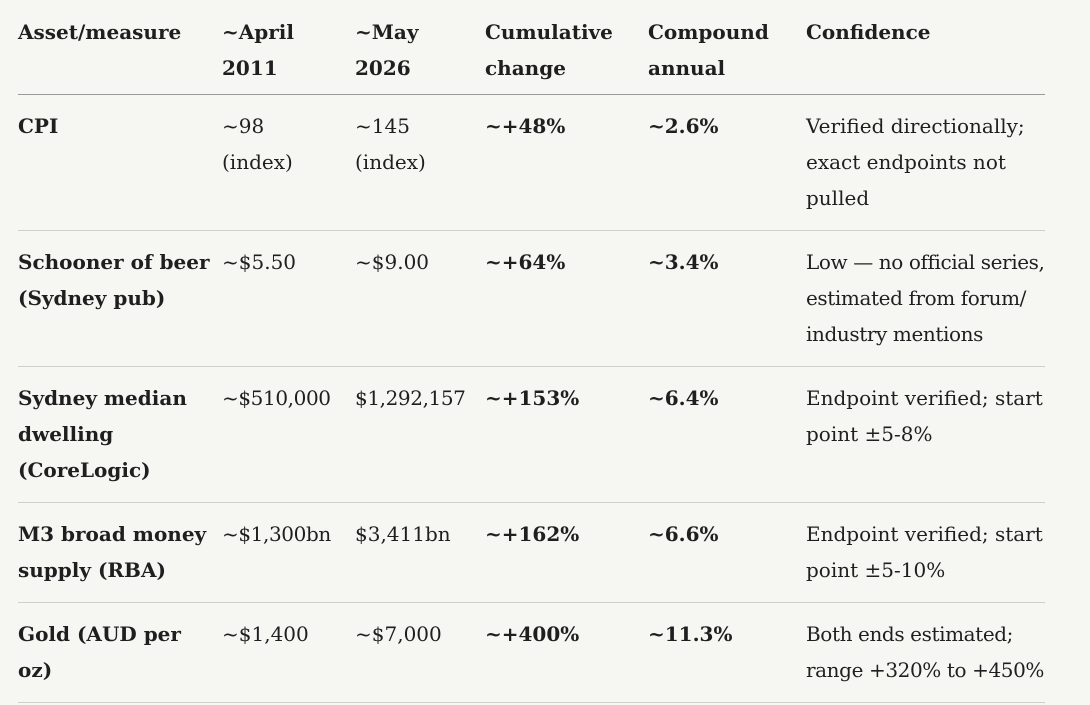  What do you see at coordinates (566, 652) in the screenshot?
I see `cell-cumulative: ~+400%` at bounding box center [566, 652].